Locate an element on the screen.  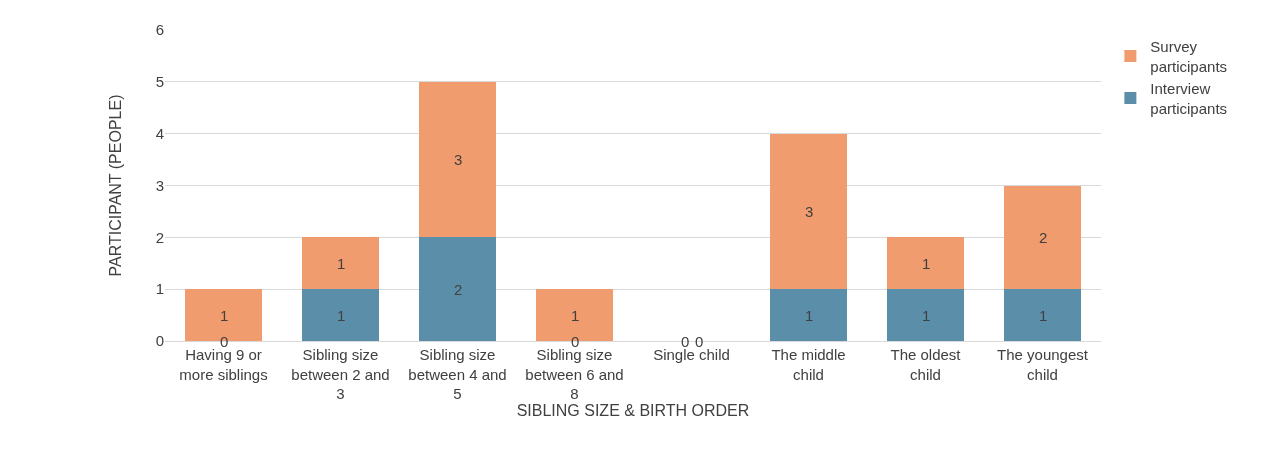
y-tick-label: 1 is located at coordinates (159, 289).